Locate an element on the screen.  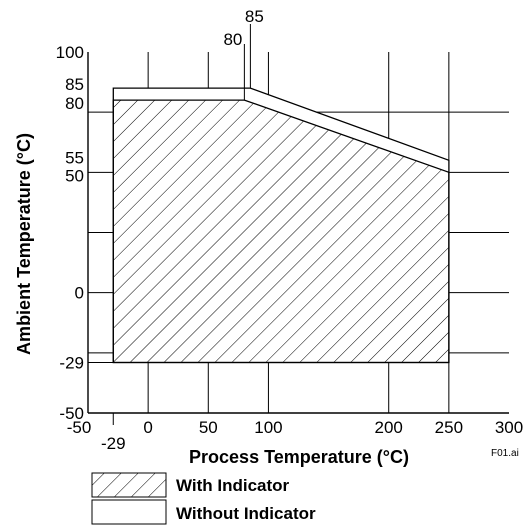
x-top-tick-label: 80 is located at coordinates (232, 39).